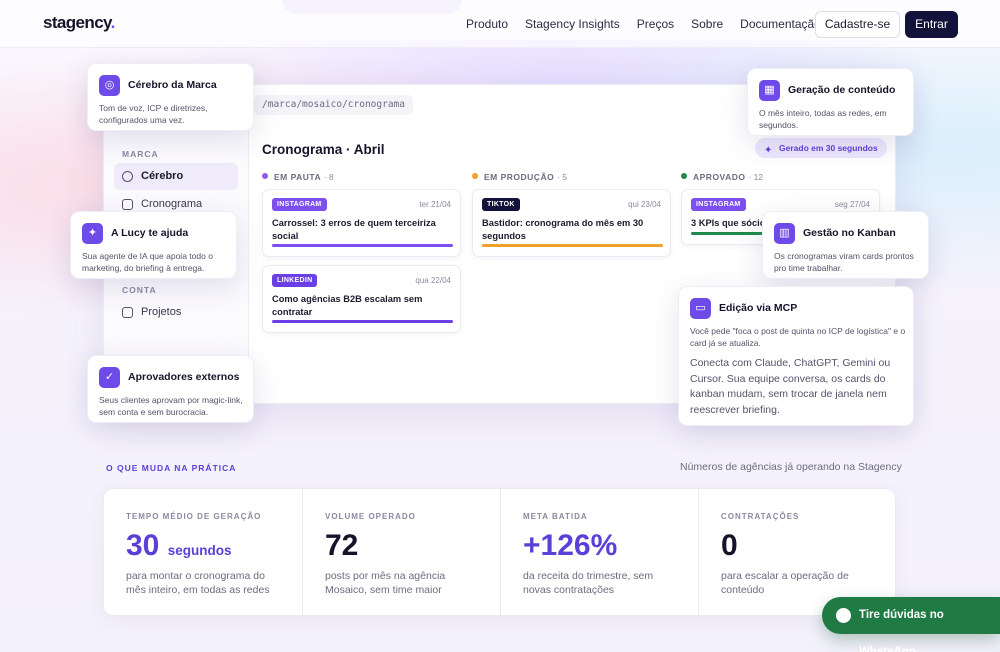 The width and height of the screenshot is (1000, 652). Describe the element at coordinates (333, 105) in the screenshot. I see `url-path: /marca/mosaico/cronograma` at that location.